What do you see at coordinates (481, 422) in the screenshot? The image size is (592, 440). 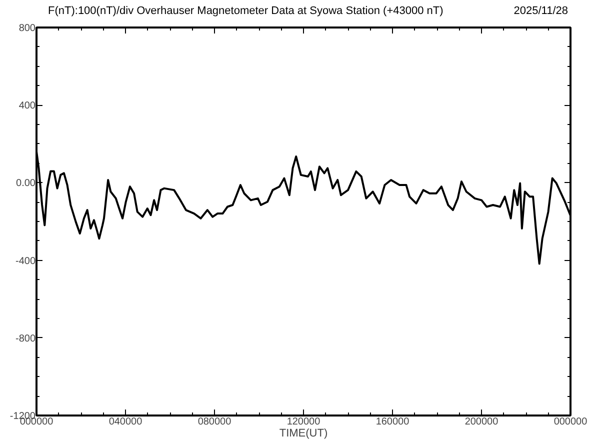 I see `x-tick-label: 200000` at bounding box center [481, 422].